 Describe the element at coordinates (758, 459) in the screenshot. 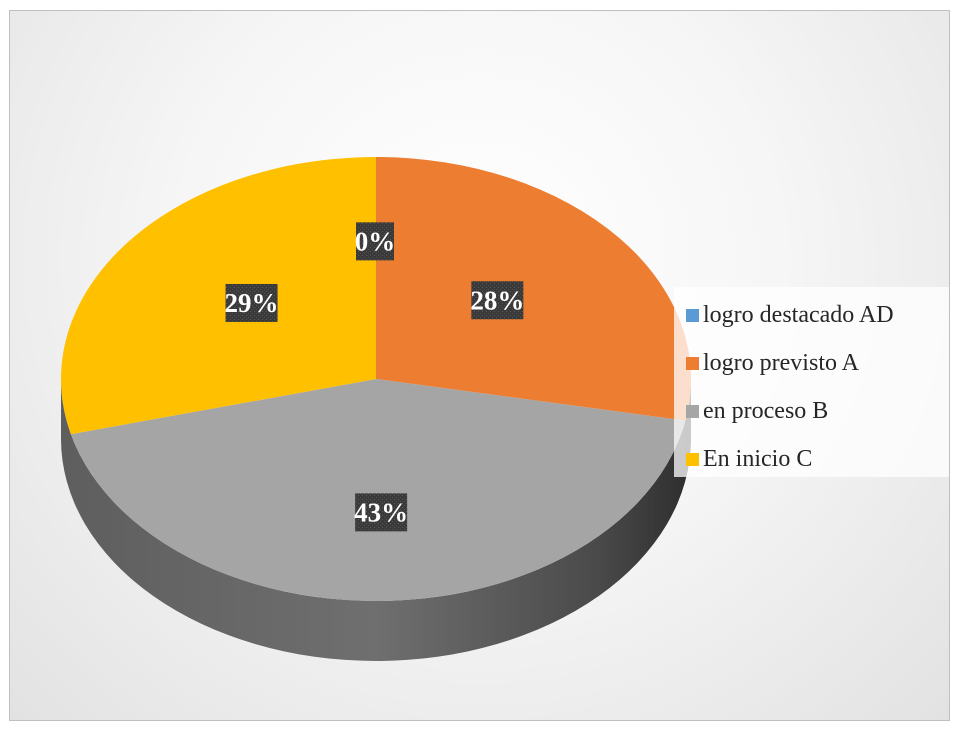

I see `legend-label-en-inicio-c: En inicio C` at that location.